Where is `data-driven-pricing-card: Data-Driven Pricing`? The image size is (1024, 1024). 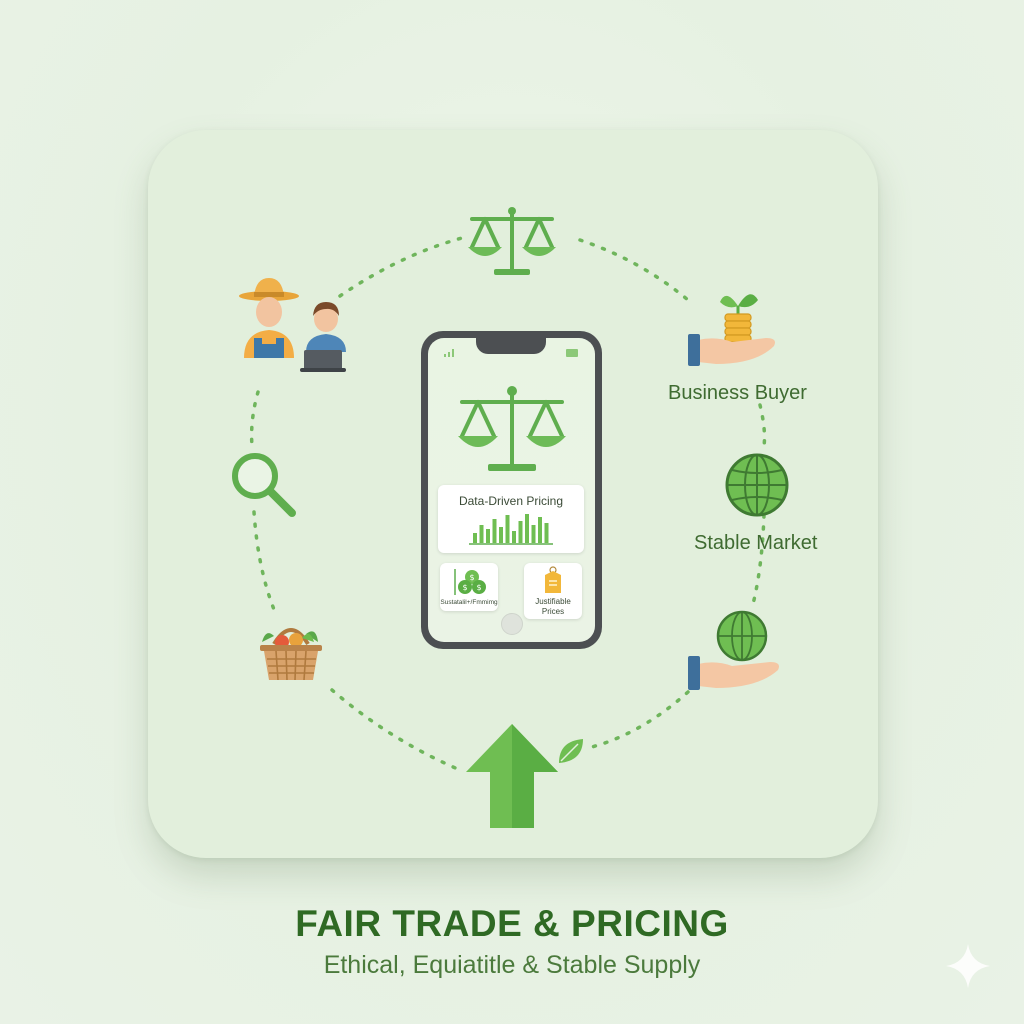
data-driven-pricing-card: Data-Driven Pricing is located at coordinates (511, 519).